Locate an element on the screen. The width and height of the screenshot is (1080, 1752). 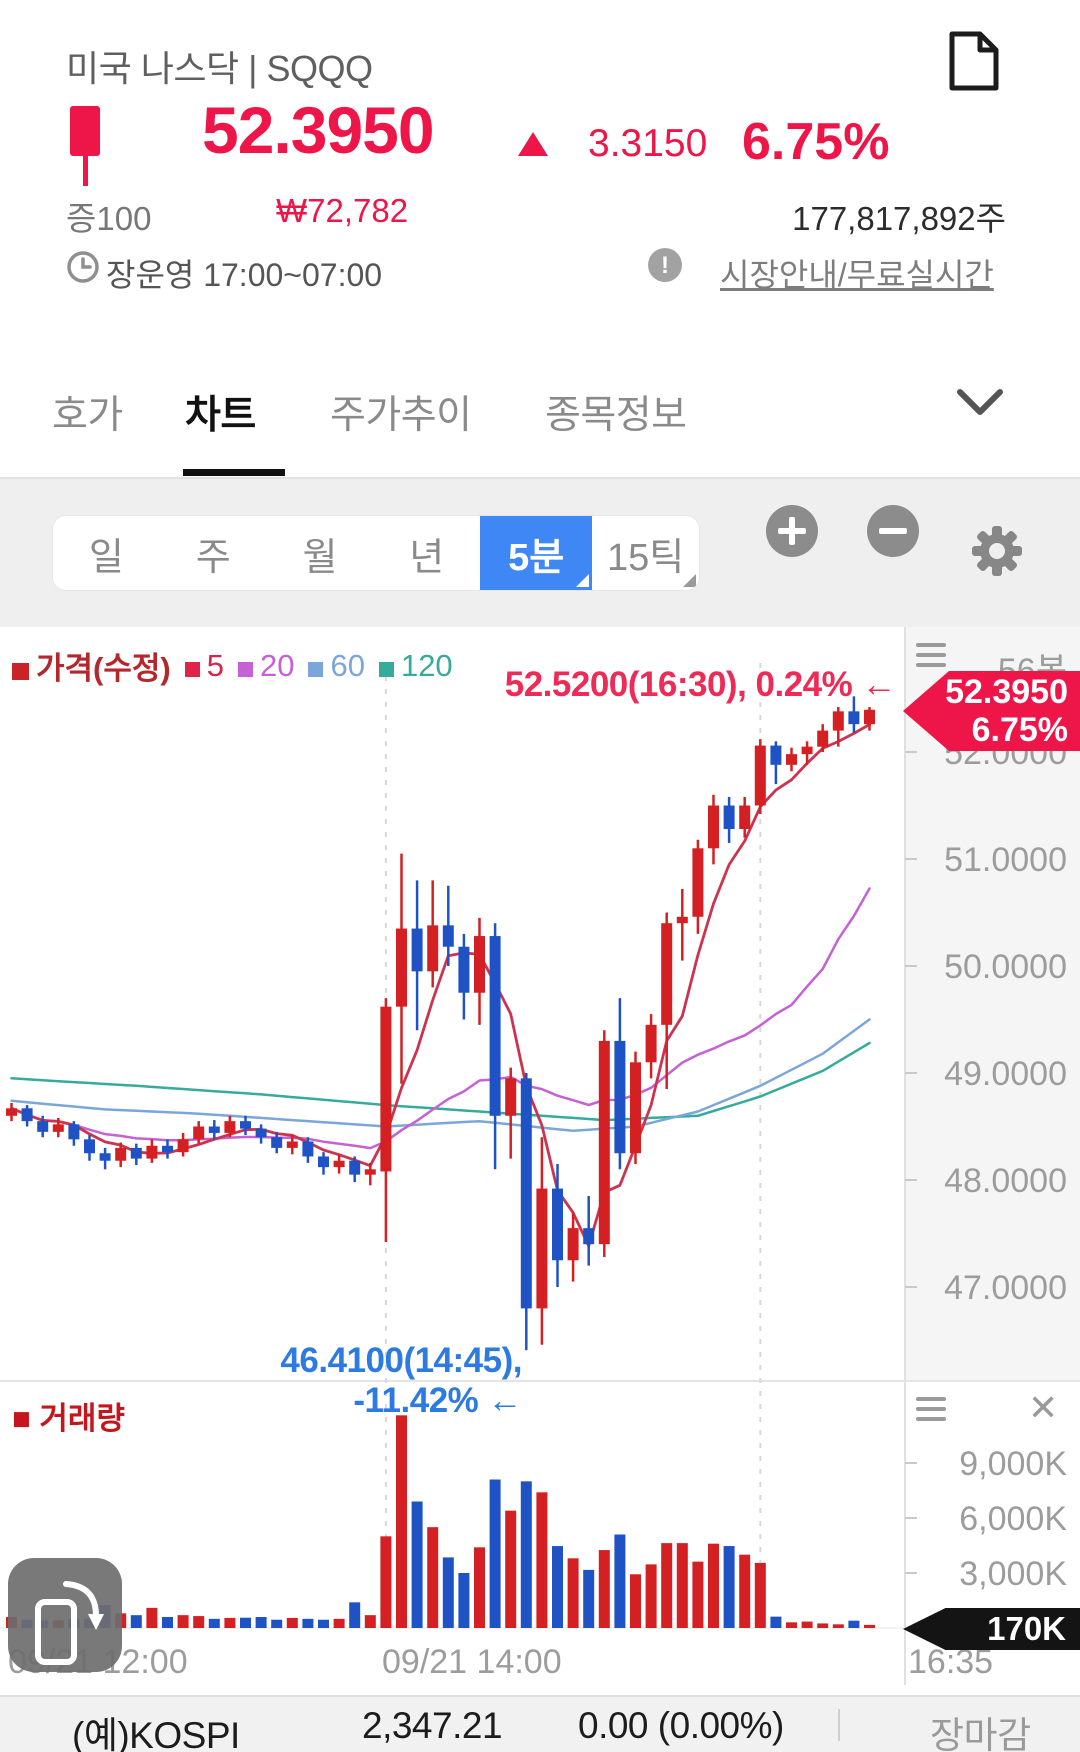
clock-icon is located at coordinates (83, 267).